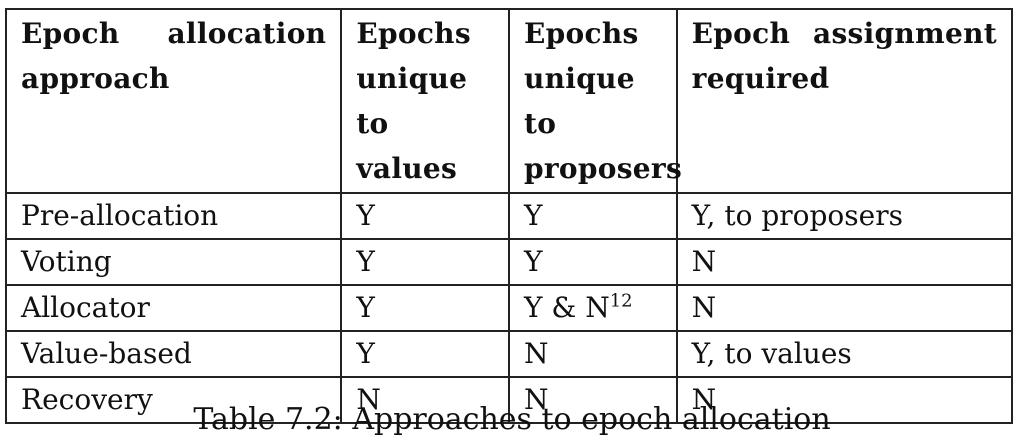 The height and width of the screenshot is (443, 1024). What do you see at coordinates (425, 400) in the screenshot?
I see `cell-unique-values: N` at bounding box center [425, 400].